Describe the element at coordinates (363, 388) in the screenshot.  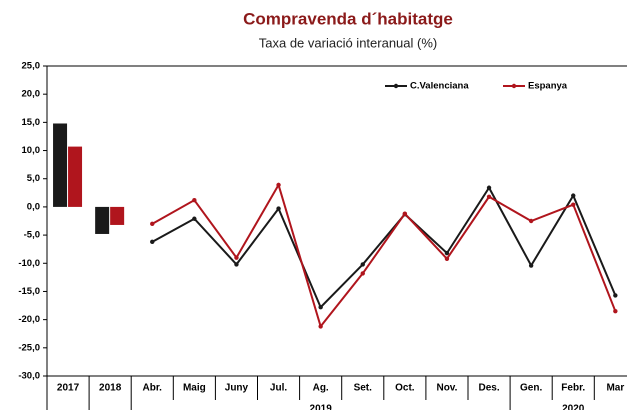
I see `x-tick-label: Set.` at that location.